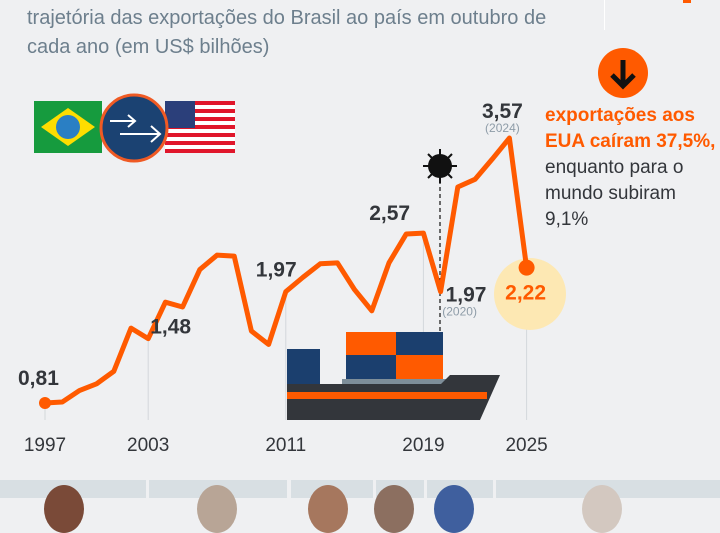 The width and height of the screenshot is (720, 533). I want to click on data-label: 0,81, so click(38, 378).